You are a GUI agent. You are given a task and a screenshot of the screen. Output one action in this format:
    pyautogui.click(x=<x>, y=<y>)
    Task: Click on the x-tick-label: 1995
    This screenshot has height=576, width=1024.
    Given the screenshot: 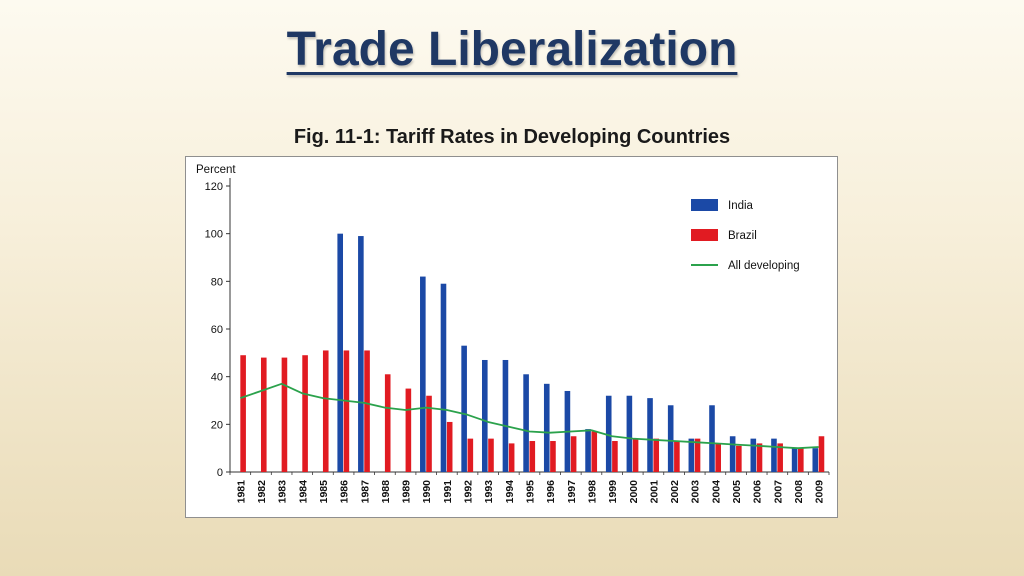 What is the action you would take?
    pyautogui.click(x=531, y=492)
    